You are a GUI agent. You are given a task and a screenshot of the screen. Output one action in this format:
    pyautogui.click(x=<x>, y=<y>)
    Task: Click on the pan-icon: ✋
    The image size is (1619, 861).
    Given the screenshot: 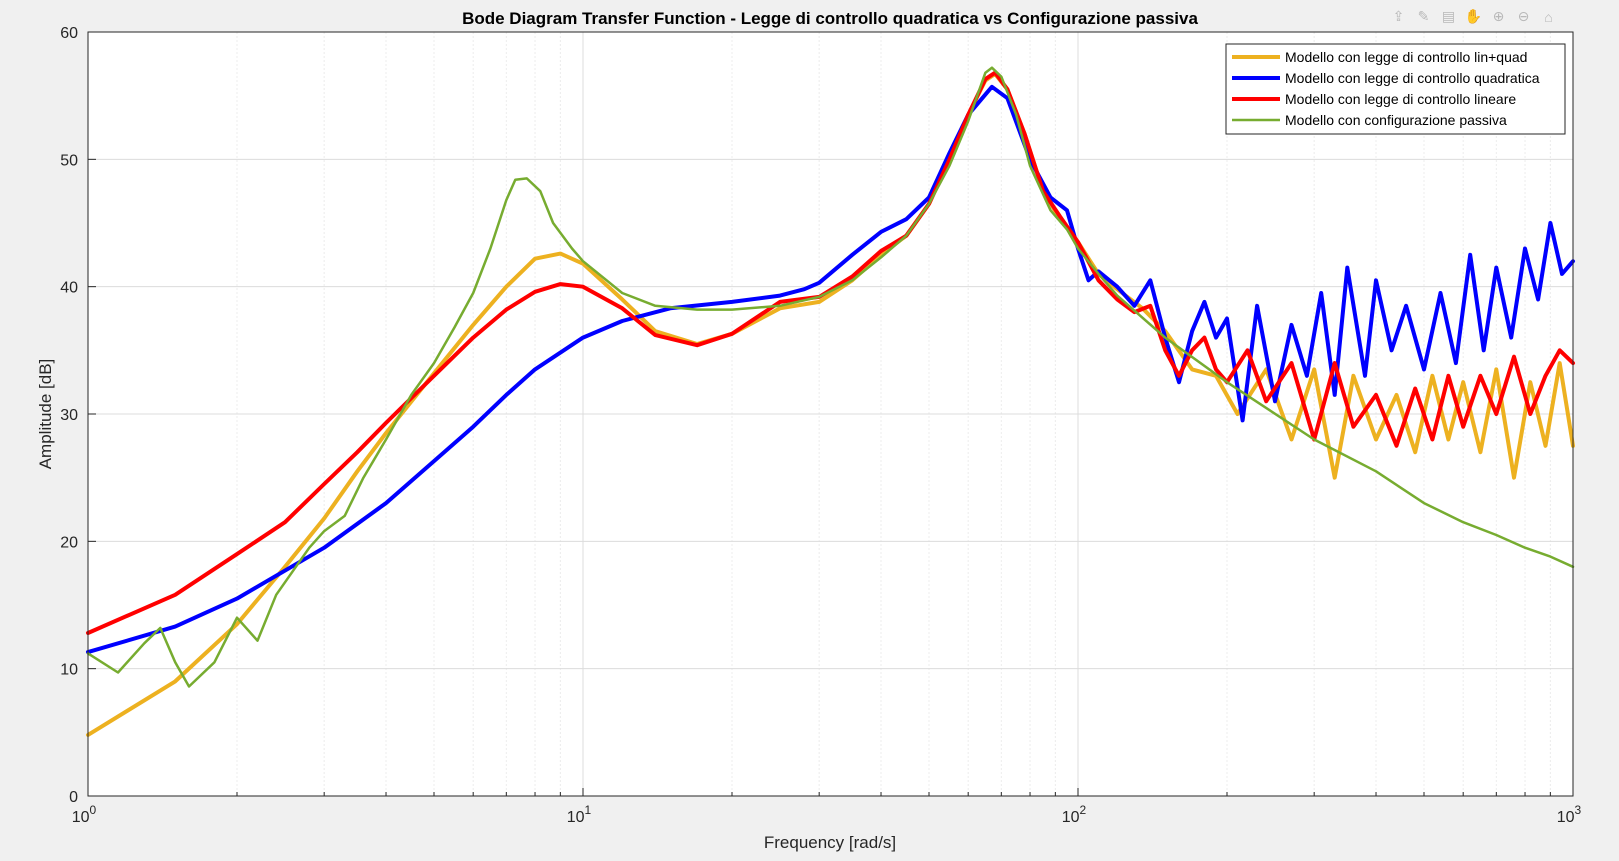 What is the action you would take?
    pyautogui.click(x=1473, y=16)
    